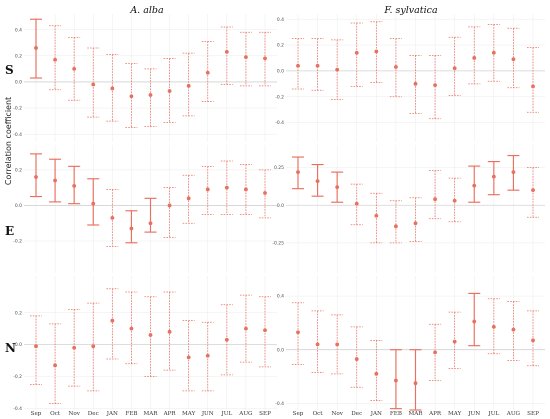  Describe the element at coordinates (279, 404) in the screenshot. I see `y-tick-label: -0.4` at that location.